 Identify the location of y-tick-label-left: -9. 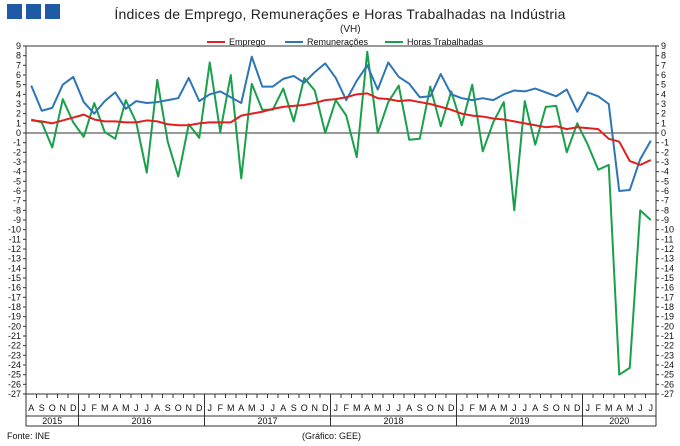
(17, 220).